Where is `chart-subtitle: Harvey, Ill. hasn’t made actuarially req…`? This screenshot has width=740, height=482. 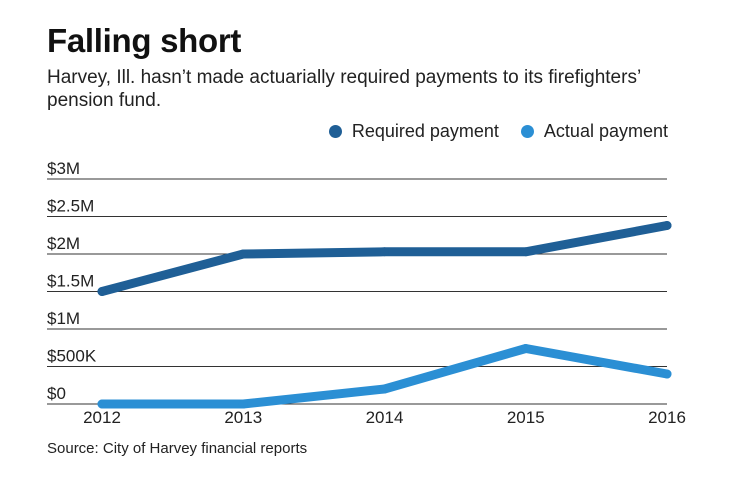 chart-subtitle: Harvey, Ill. hasn’t made actuarially req… is located at coordinates (344, 89).